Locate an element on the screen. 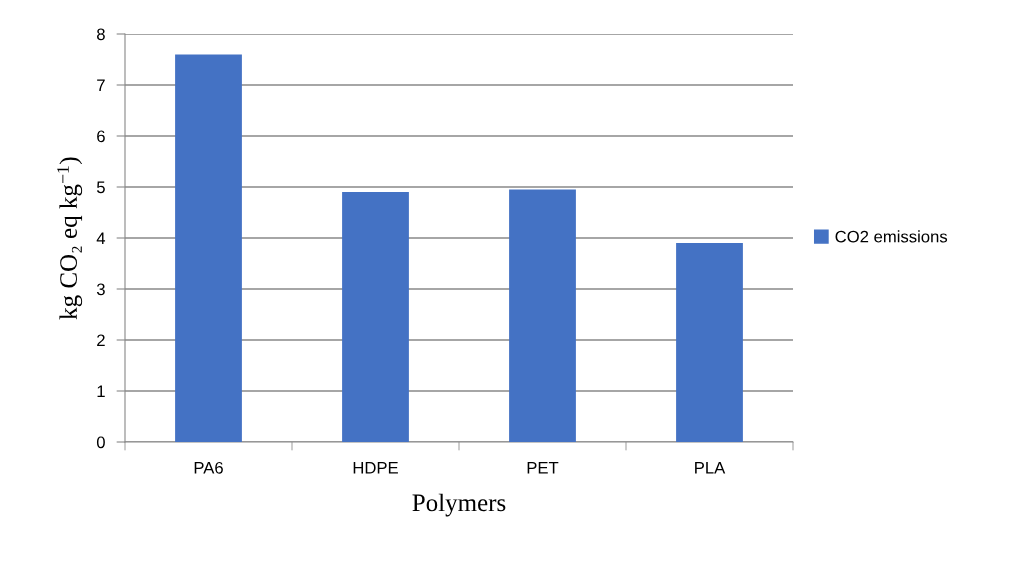  x-tick-label: HDPE is located at coordinates (375, 468).